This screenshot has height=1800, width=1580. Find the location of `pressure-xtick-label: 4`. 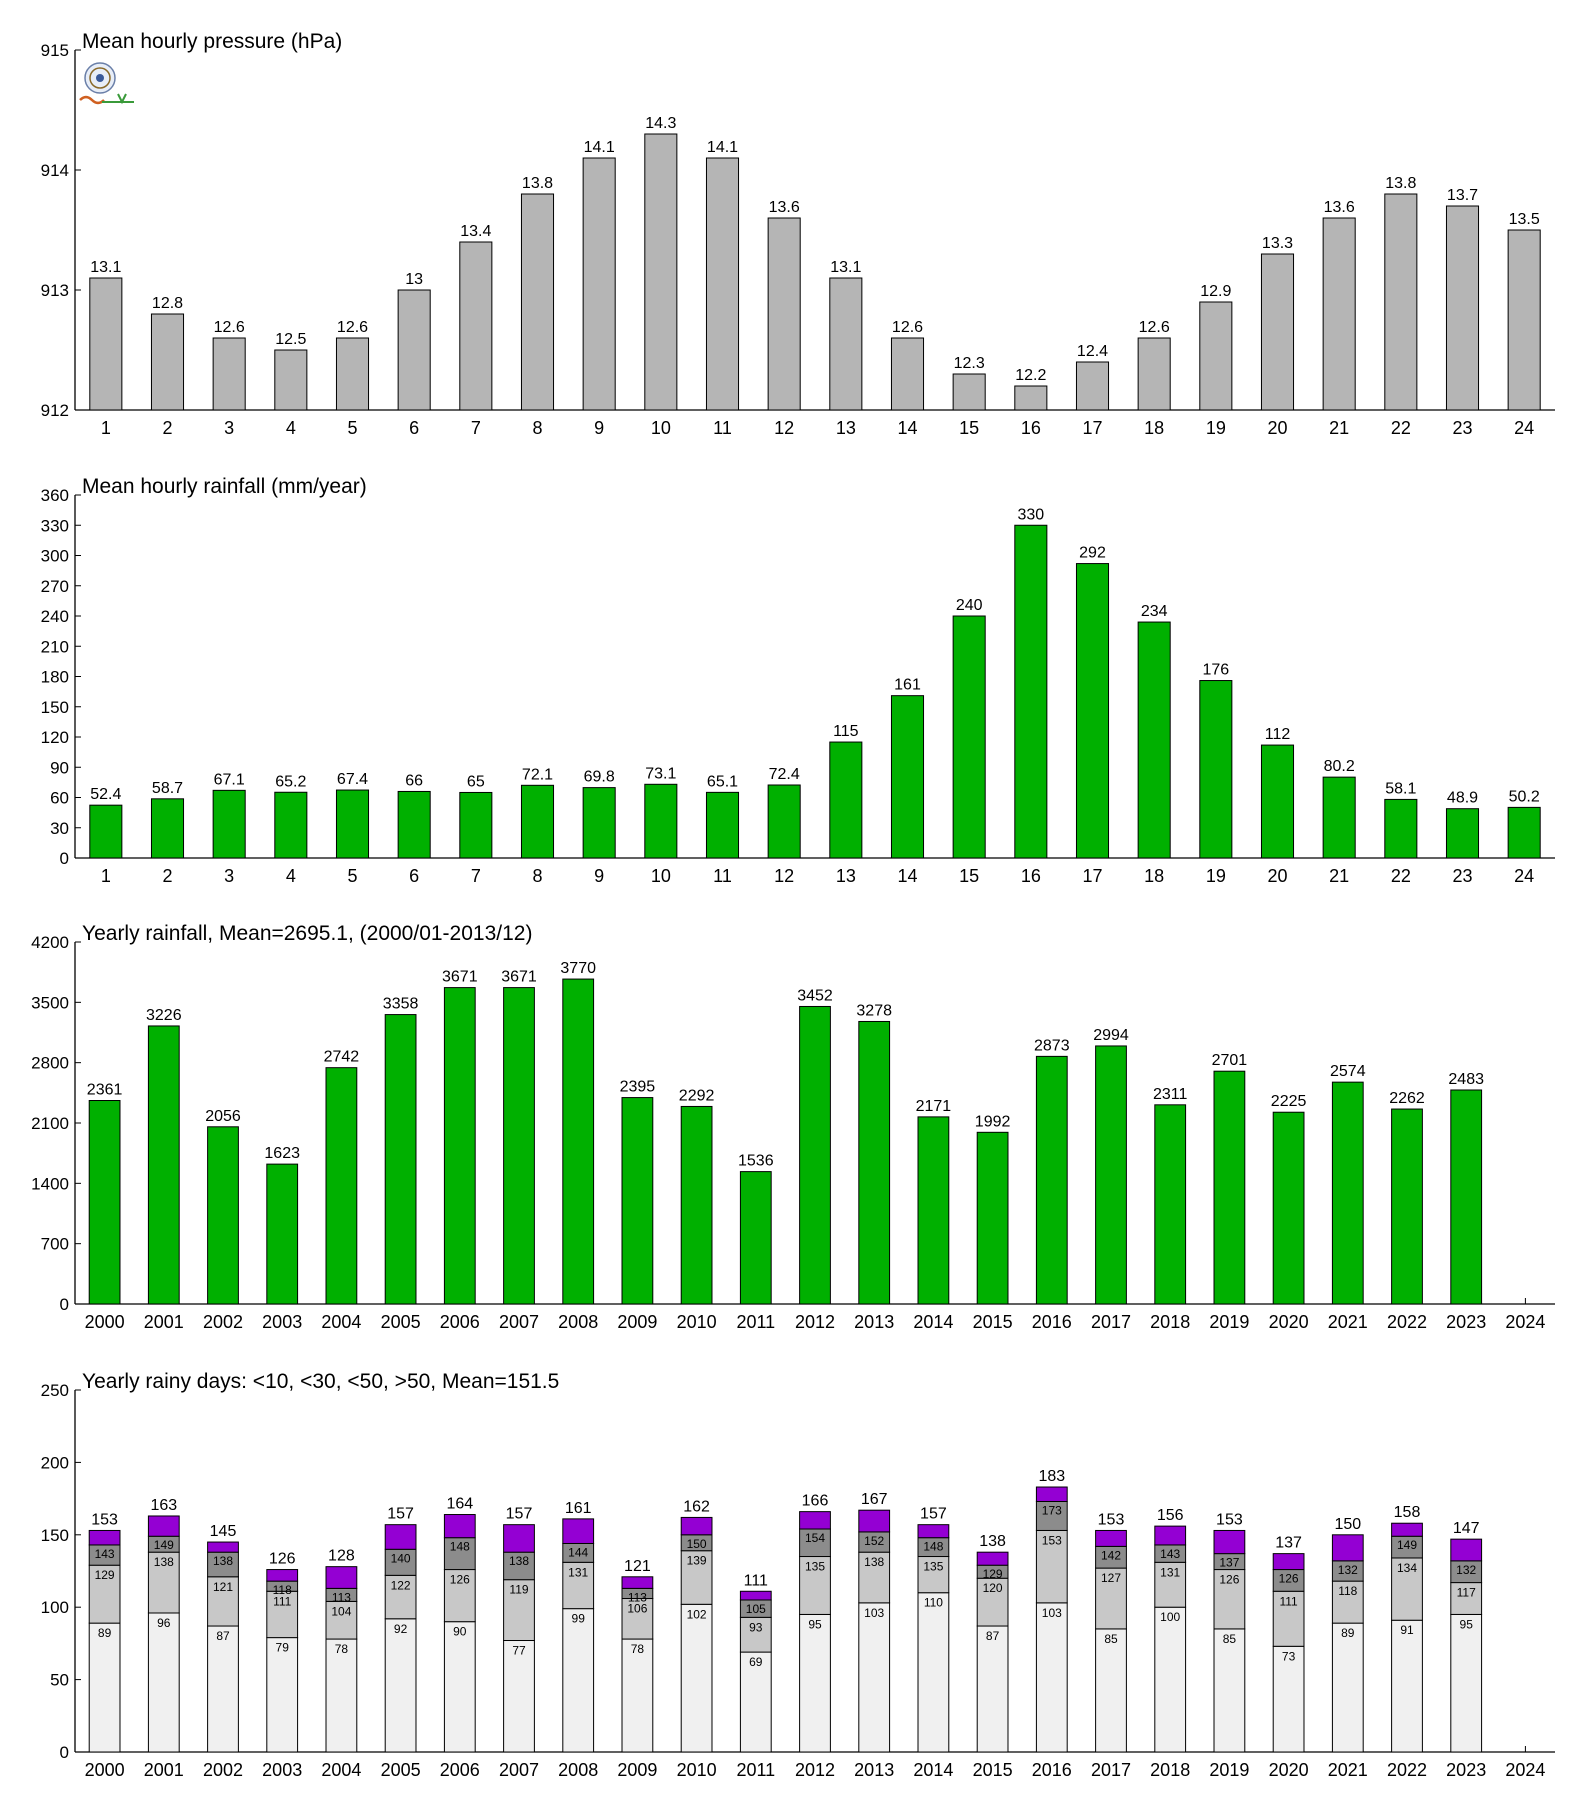

pressure-xtick-label: 4 is located at coordinates (291, 428).